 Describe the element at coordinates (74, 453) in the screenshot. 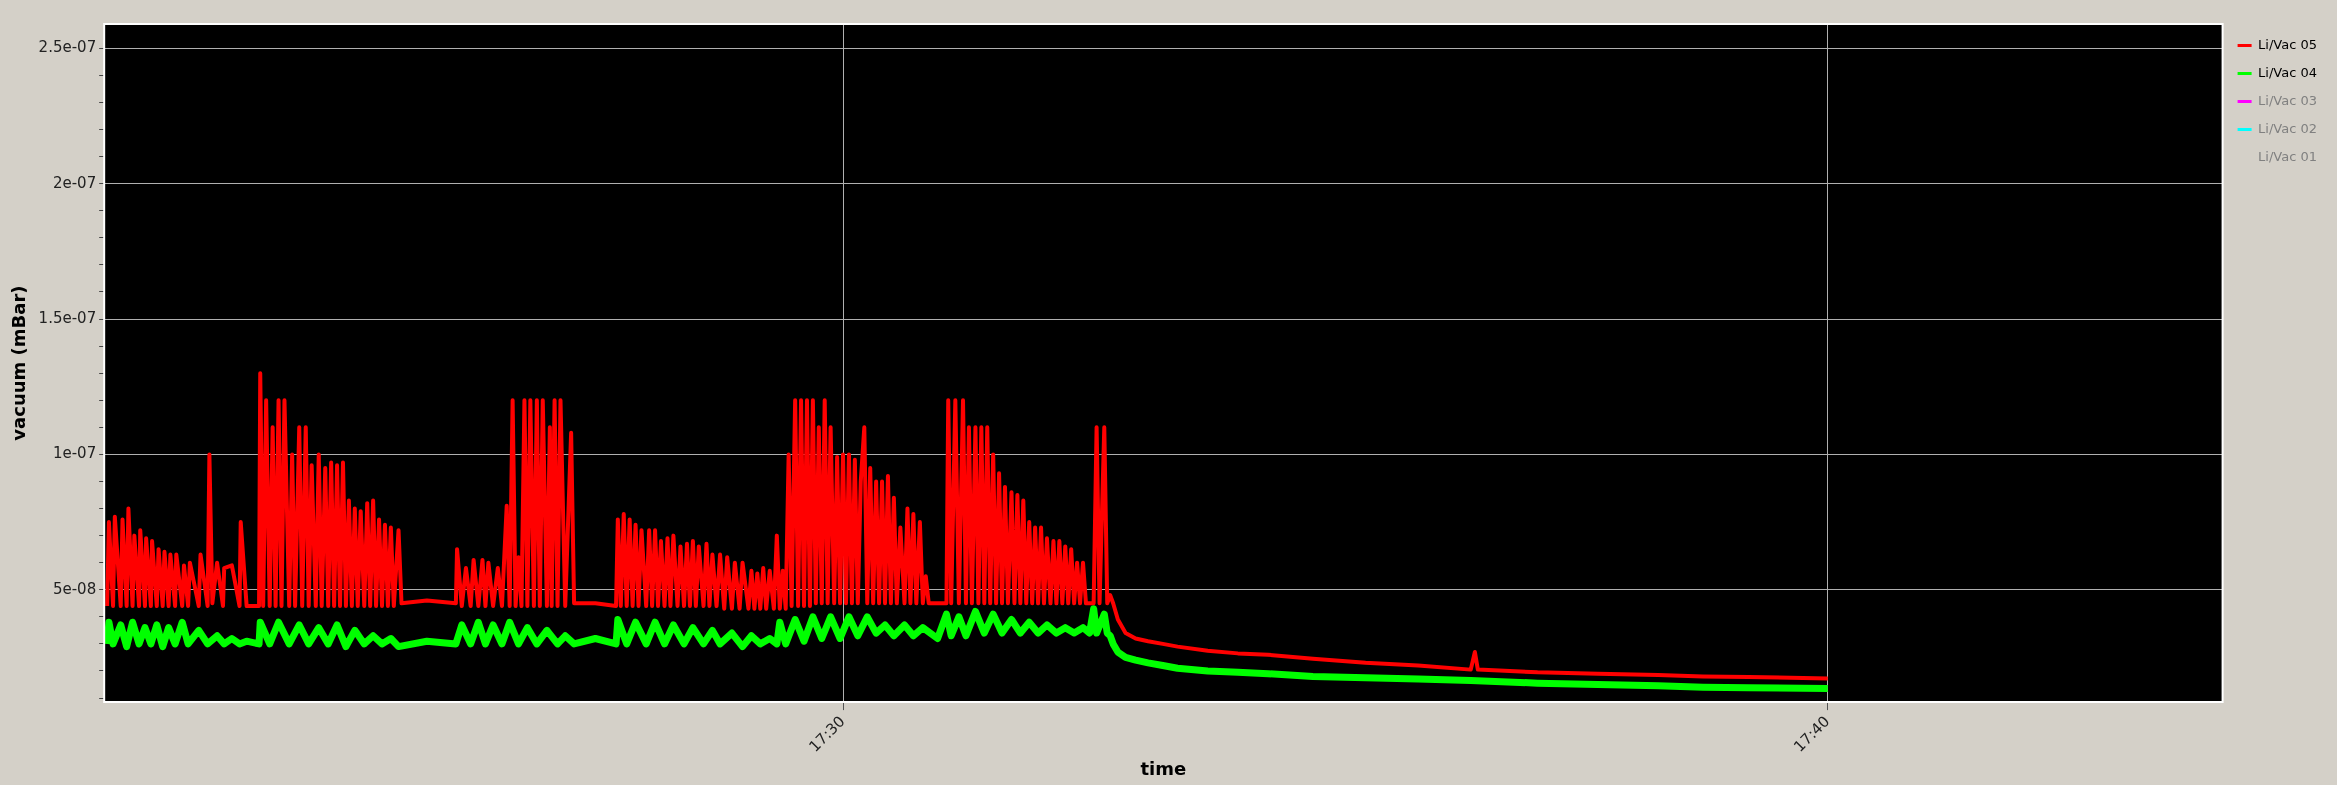

I see `y-tick-label: 1e-07` at that location.